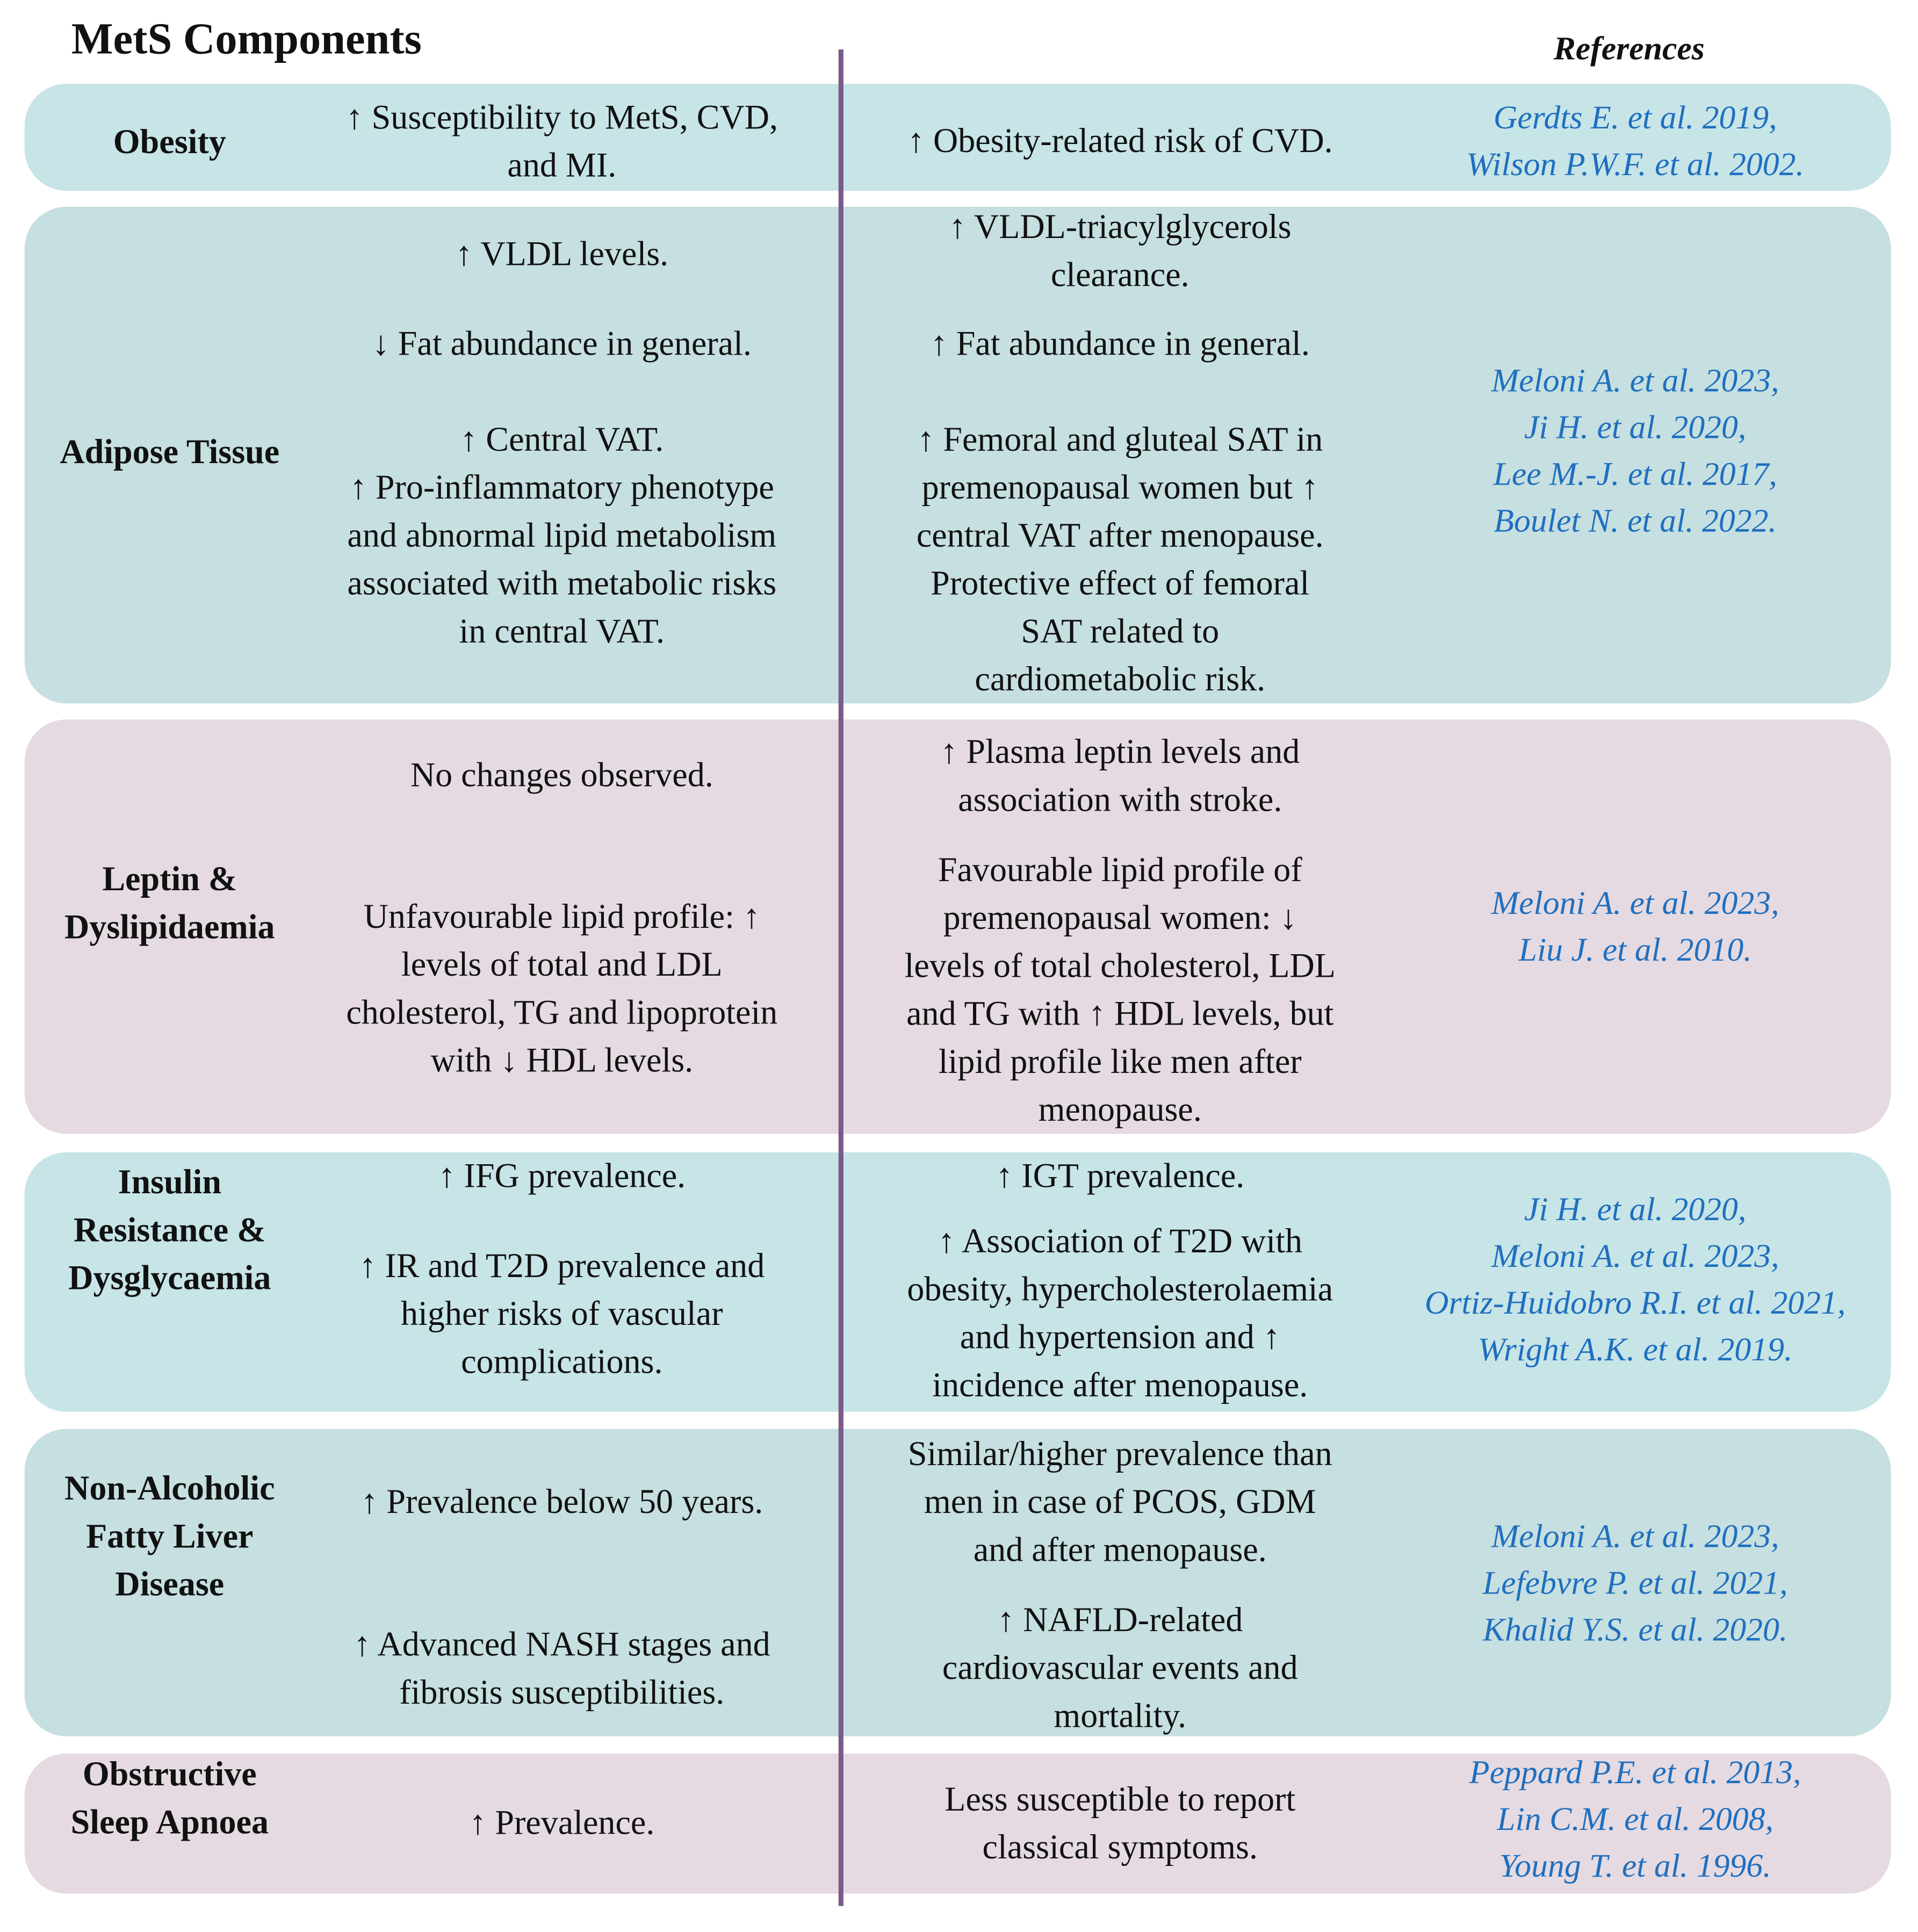 Image resolution: width=1918 pixels, height=1932 pixels. Describe the element at coordinates (561, 1692) in the screenshot. I see `men-text: fibrosis susceptibilities.` at that location.